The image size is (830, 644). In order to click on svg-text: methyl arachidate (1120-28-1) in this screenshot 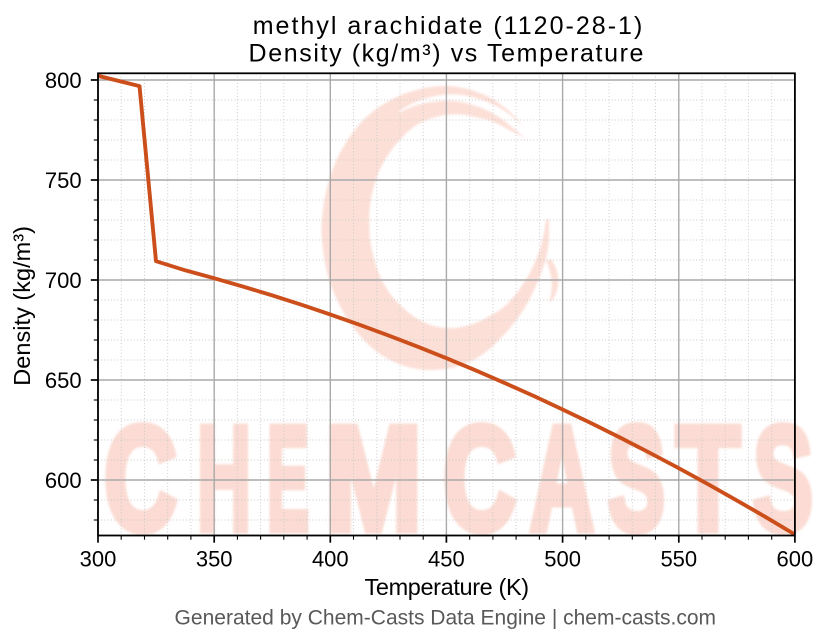, I will do `click(448, 26)`.